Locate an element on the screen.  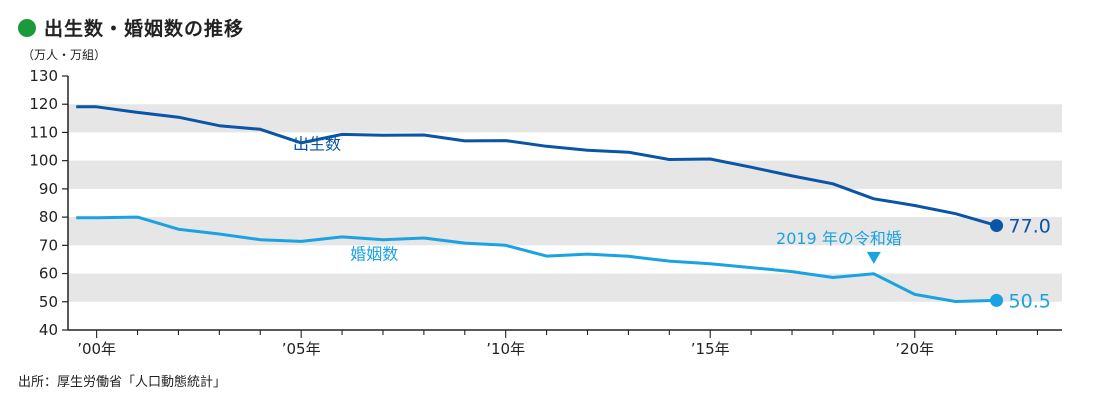
x-tick-label: ’20年 is located at coordinates (914, 349).